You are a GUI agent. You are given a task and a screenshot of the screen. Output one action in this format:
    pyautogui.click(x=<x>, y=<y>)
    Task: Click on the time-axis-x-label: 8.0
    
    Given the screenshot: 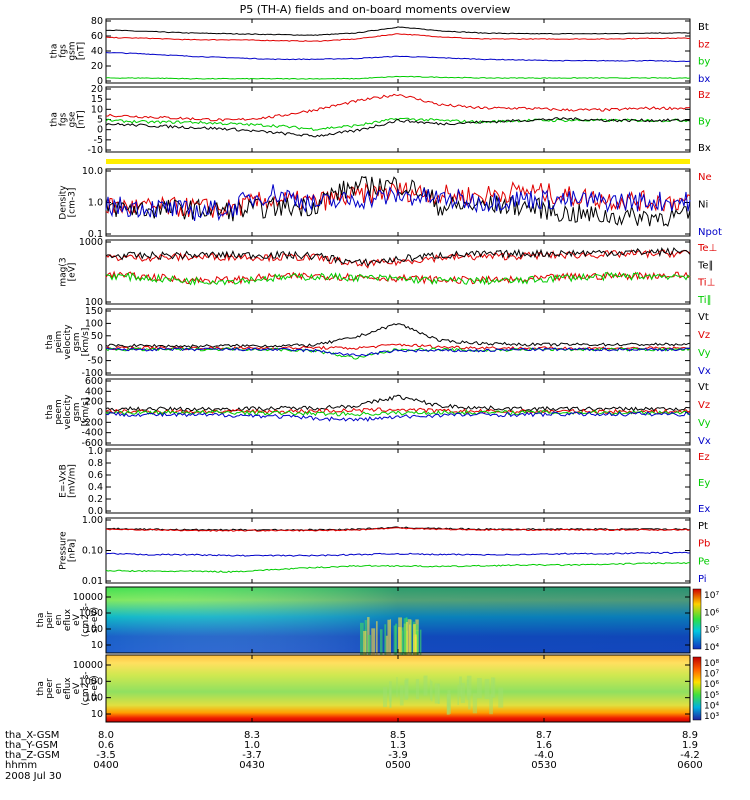 What is the action you would take?
    pyautogui.click(x=106, y=735)
    